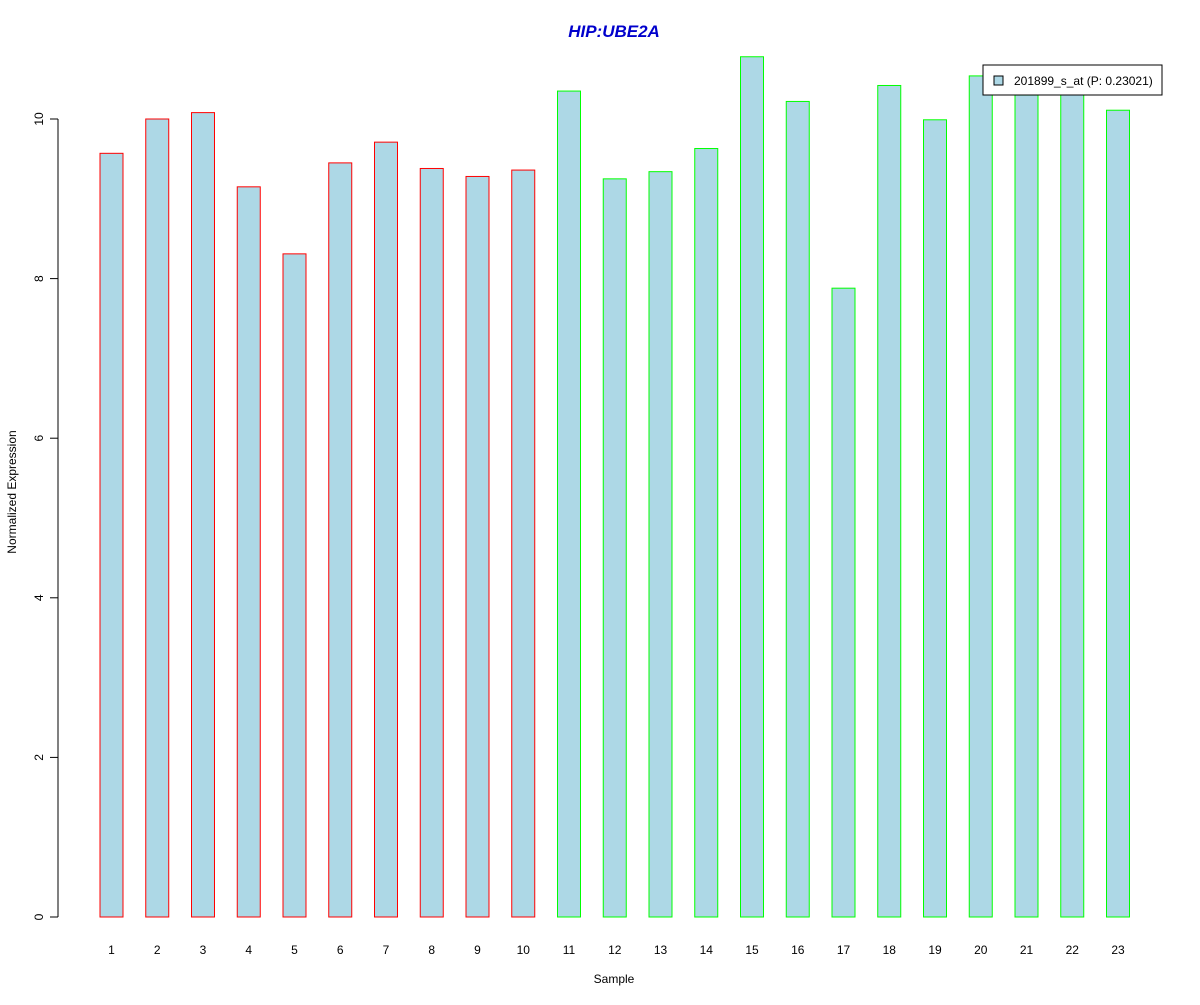 This screenshot has height=1005, width=1200. I want to click on x-tick-label: 10, so click(524, 950).